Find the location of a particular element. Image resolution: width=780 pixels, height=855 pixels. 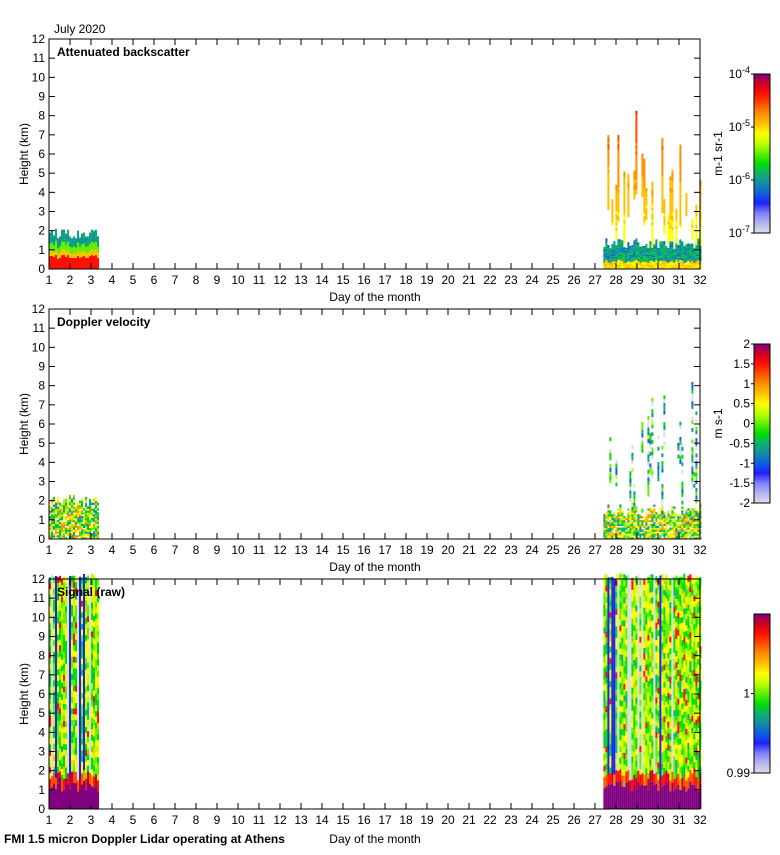

colorbar-tick-label: -1.5 is located at coordinates (739, 483).